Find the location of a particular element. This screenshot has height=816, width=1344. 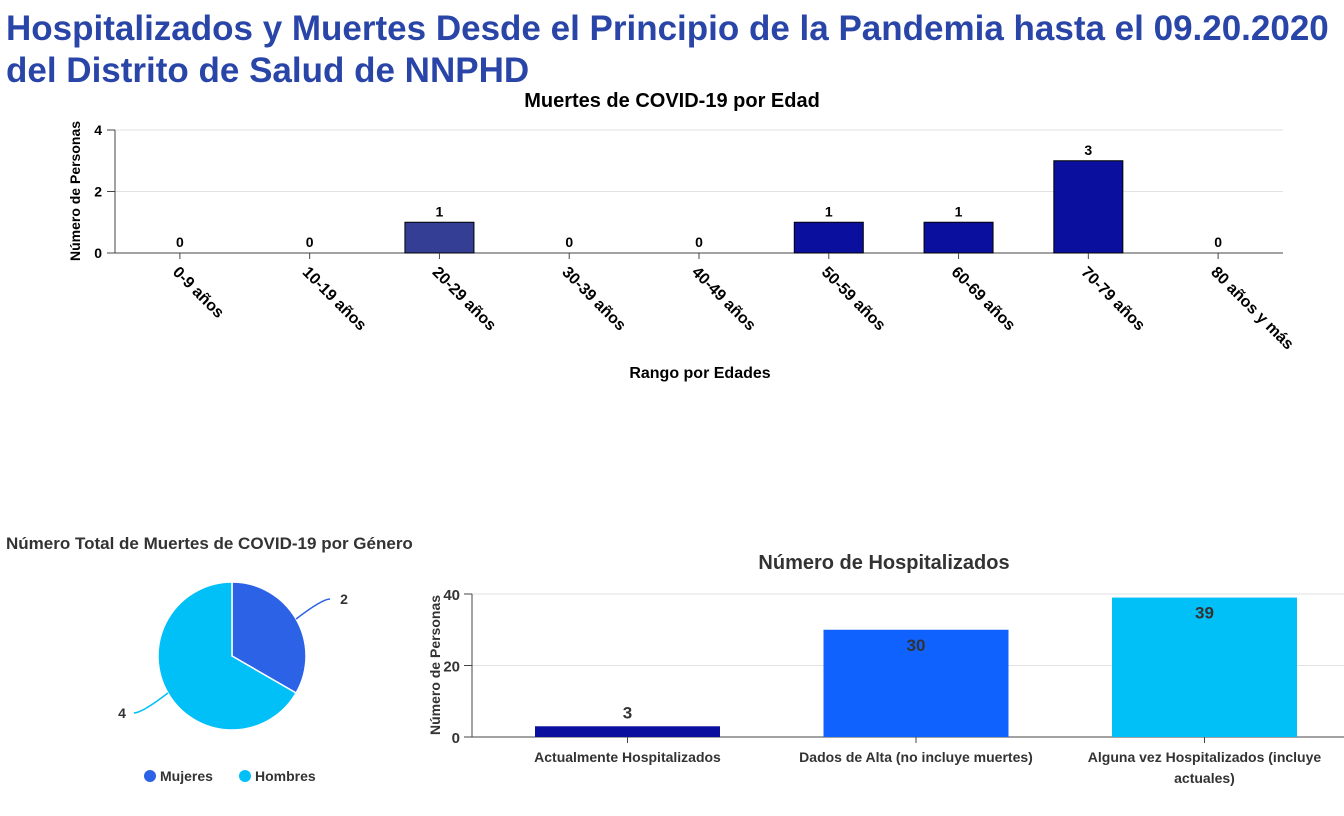

y-tick-label: 40 is located at coordinates (451, 595).